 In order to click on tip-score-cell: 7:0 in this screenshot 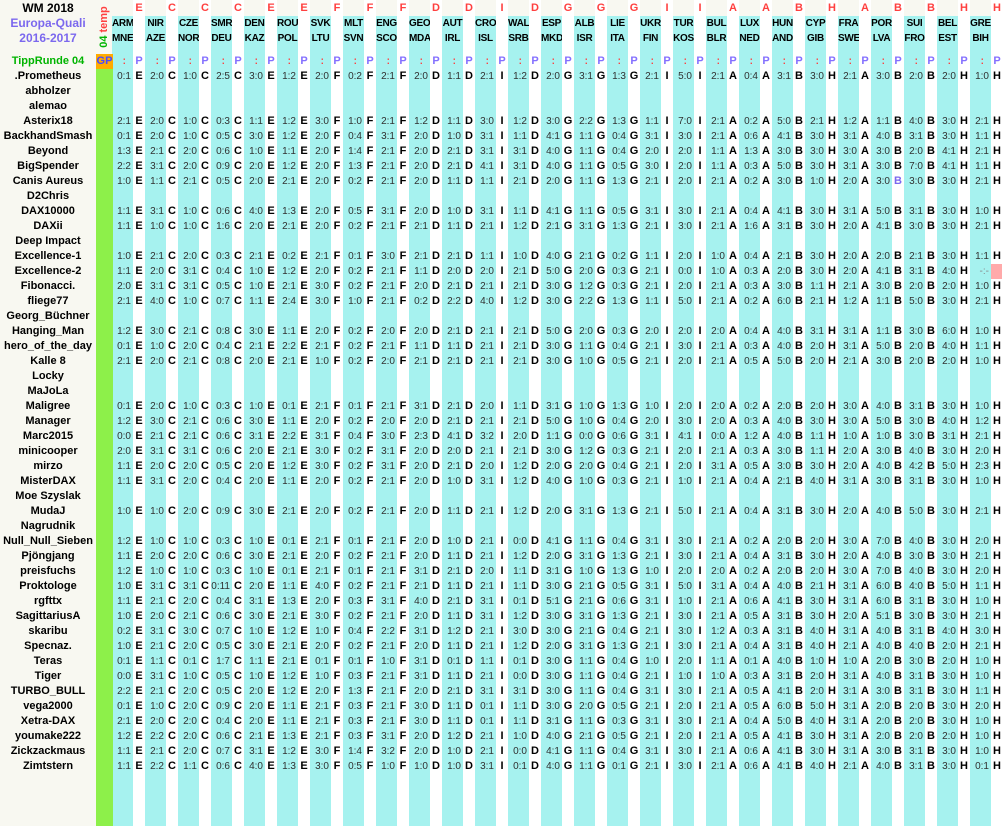, I will do `click(914, 166)`.